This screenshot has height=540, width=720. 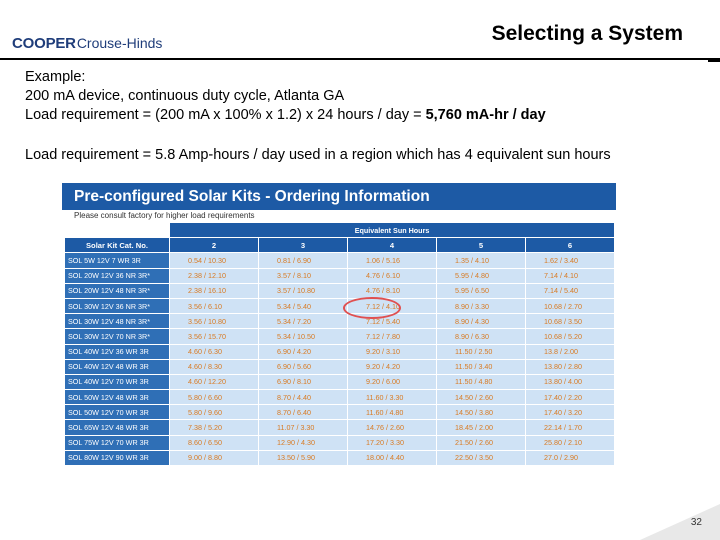 What do you see at coordinates (570, 412) in the screenshot?
I see `value-cell: 17.40 / 3.20` at bounding box center [570, 412].